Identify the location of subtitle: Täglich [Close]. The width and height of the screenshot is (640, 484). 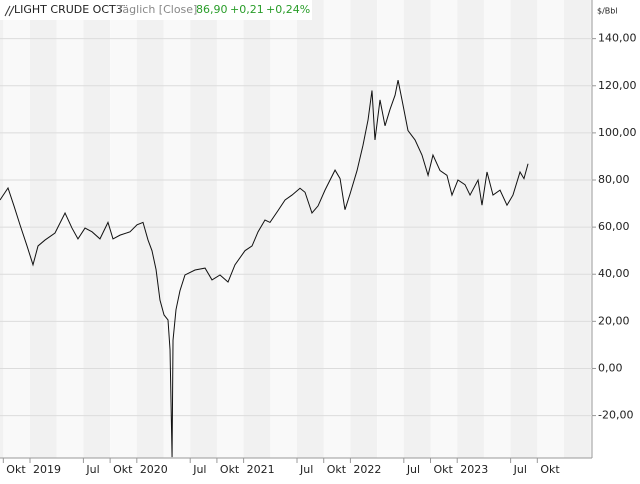
(156, 9).